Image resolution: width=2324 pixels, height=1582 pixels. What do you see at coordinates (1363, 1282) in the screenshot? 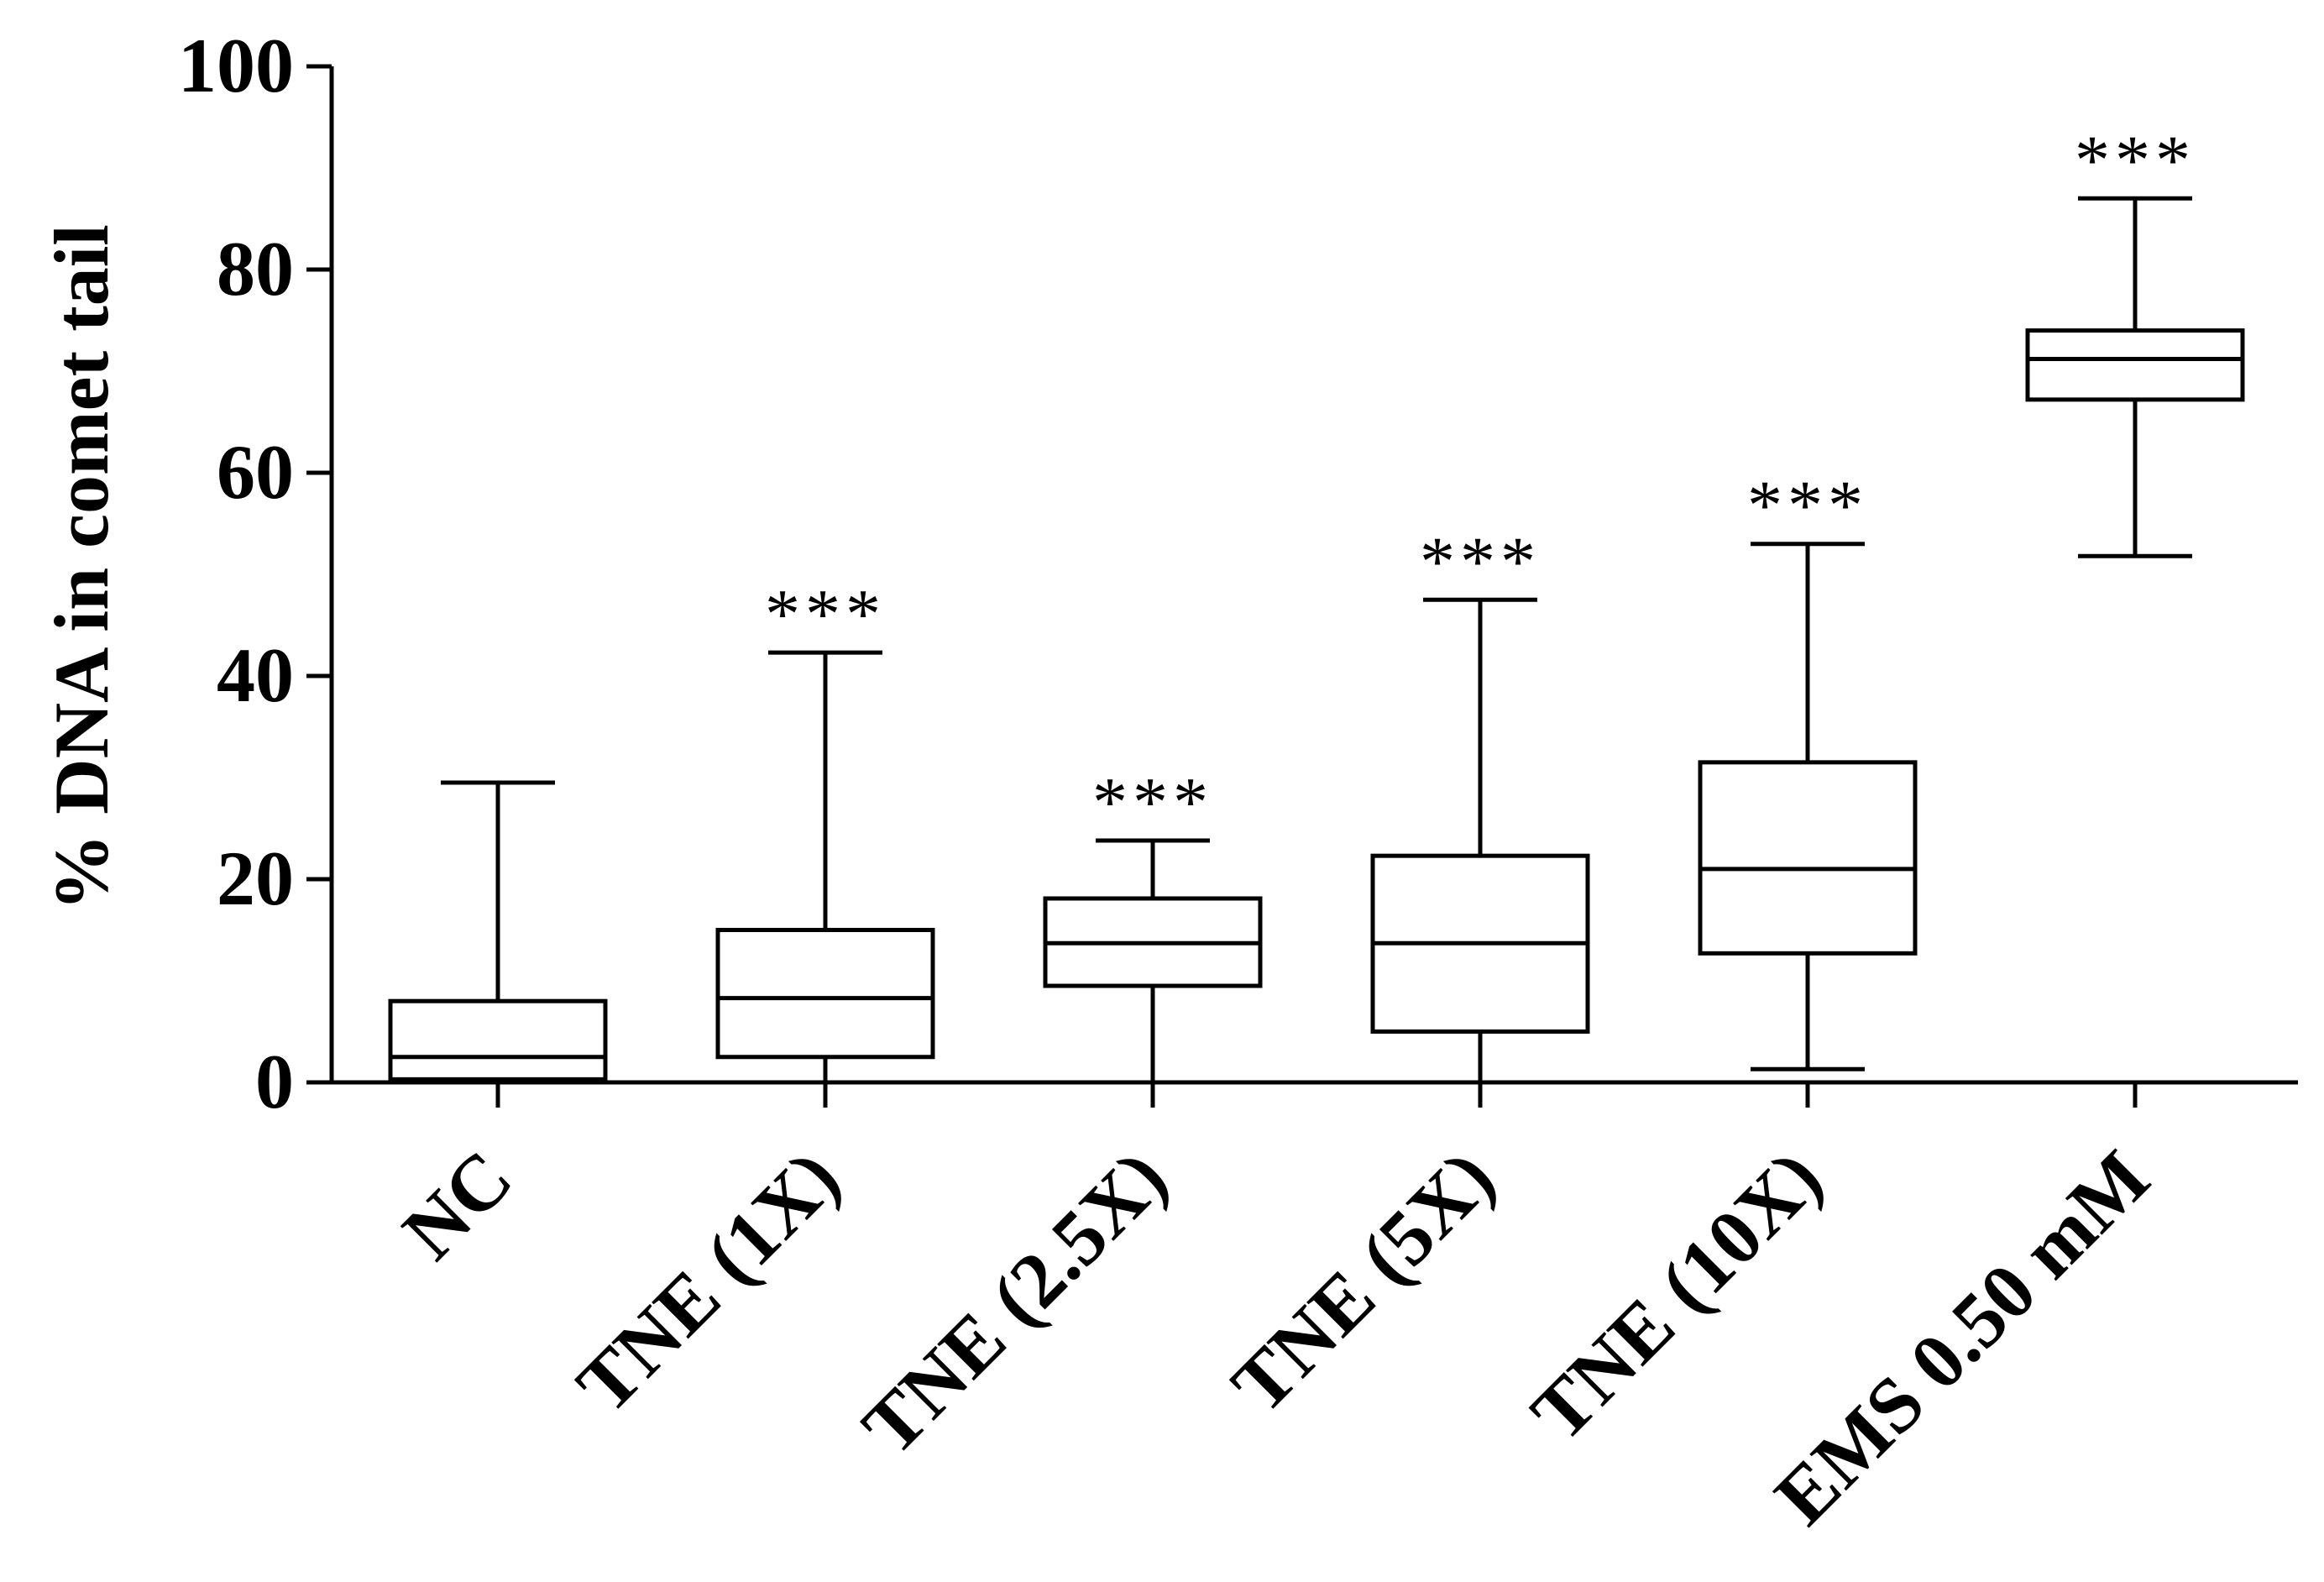
I see `category-label: TNE (5X)` at bounding box center [1363, 1282].